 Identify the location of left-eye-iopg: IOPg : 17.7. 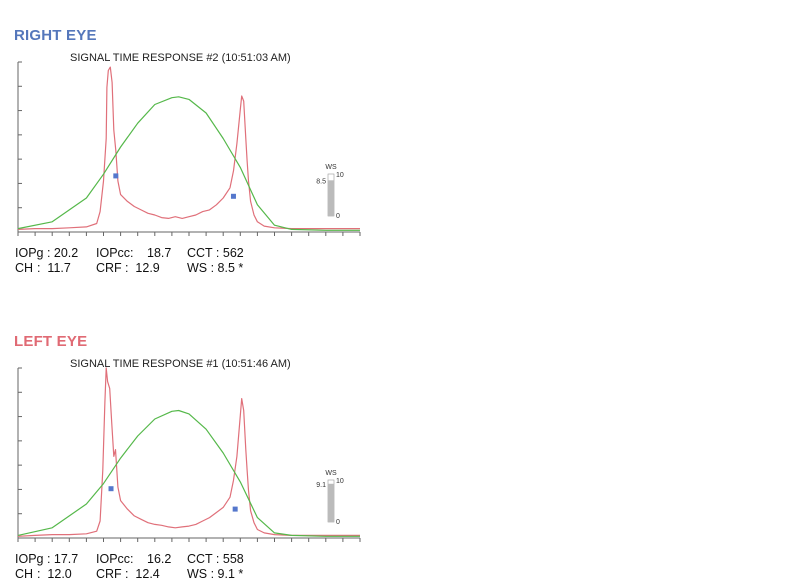
(47, 559).